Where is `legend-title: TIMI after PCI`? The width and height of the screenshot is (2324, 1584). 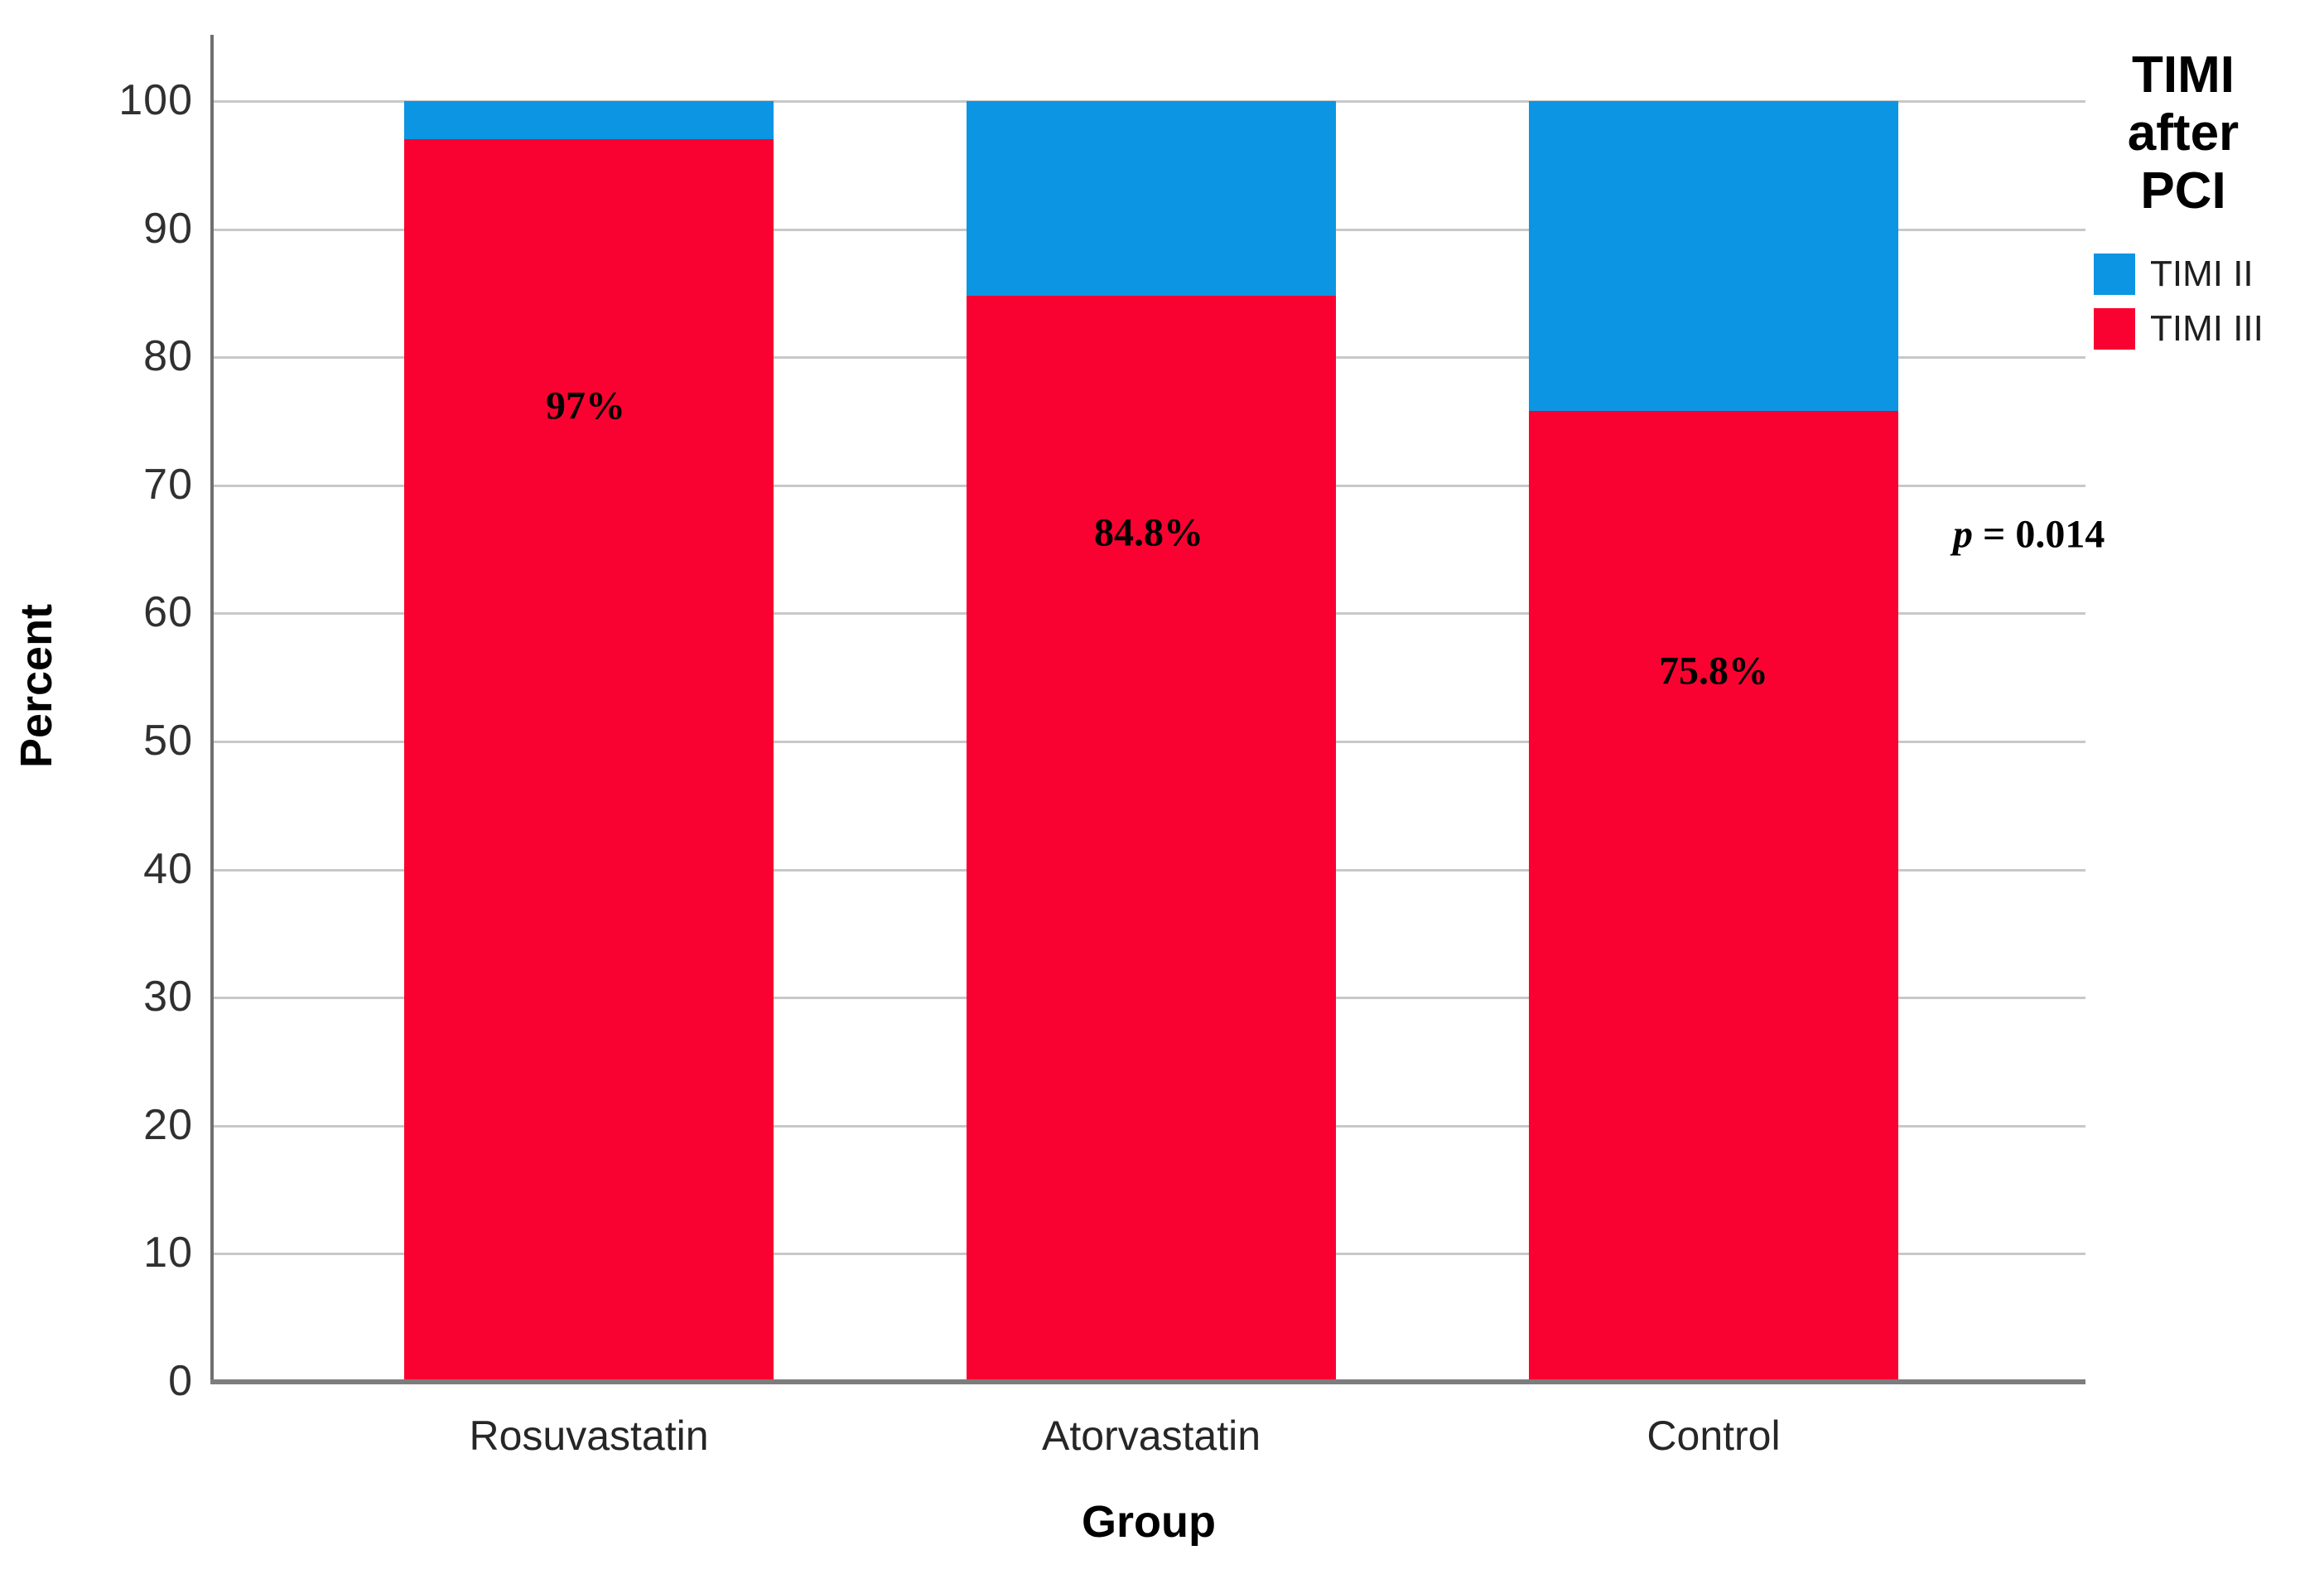
legend-title: TIMI after PCI is located at coordinates (2183, 133).